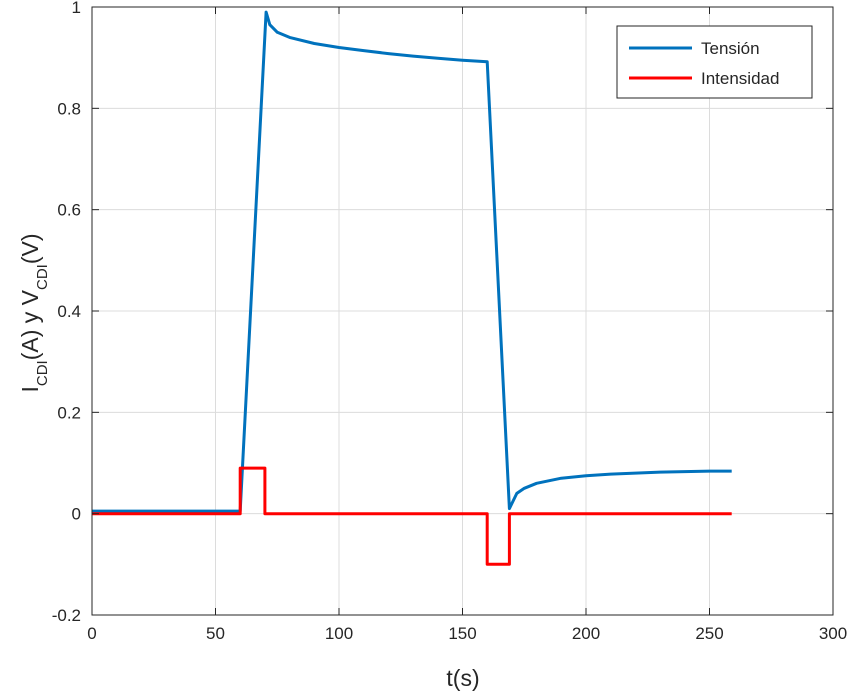 The image size is (850, 694). What do you see at coordinates (339, 633) in the screenshot?
I see `x-tick-label: 100` at bounding box center [339, 633].